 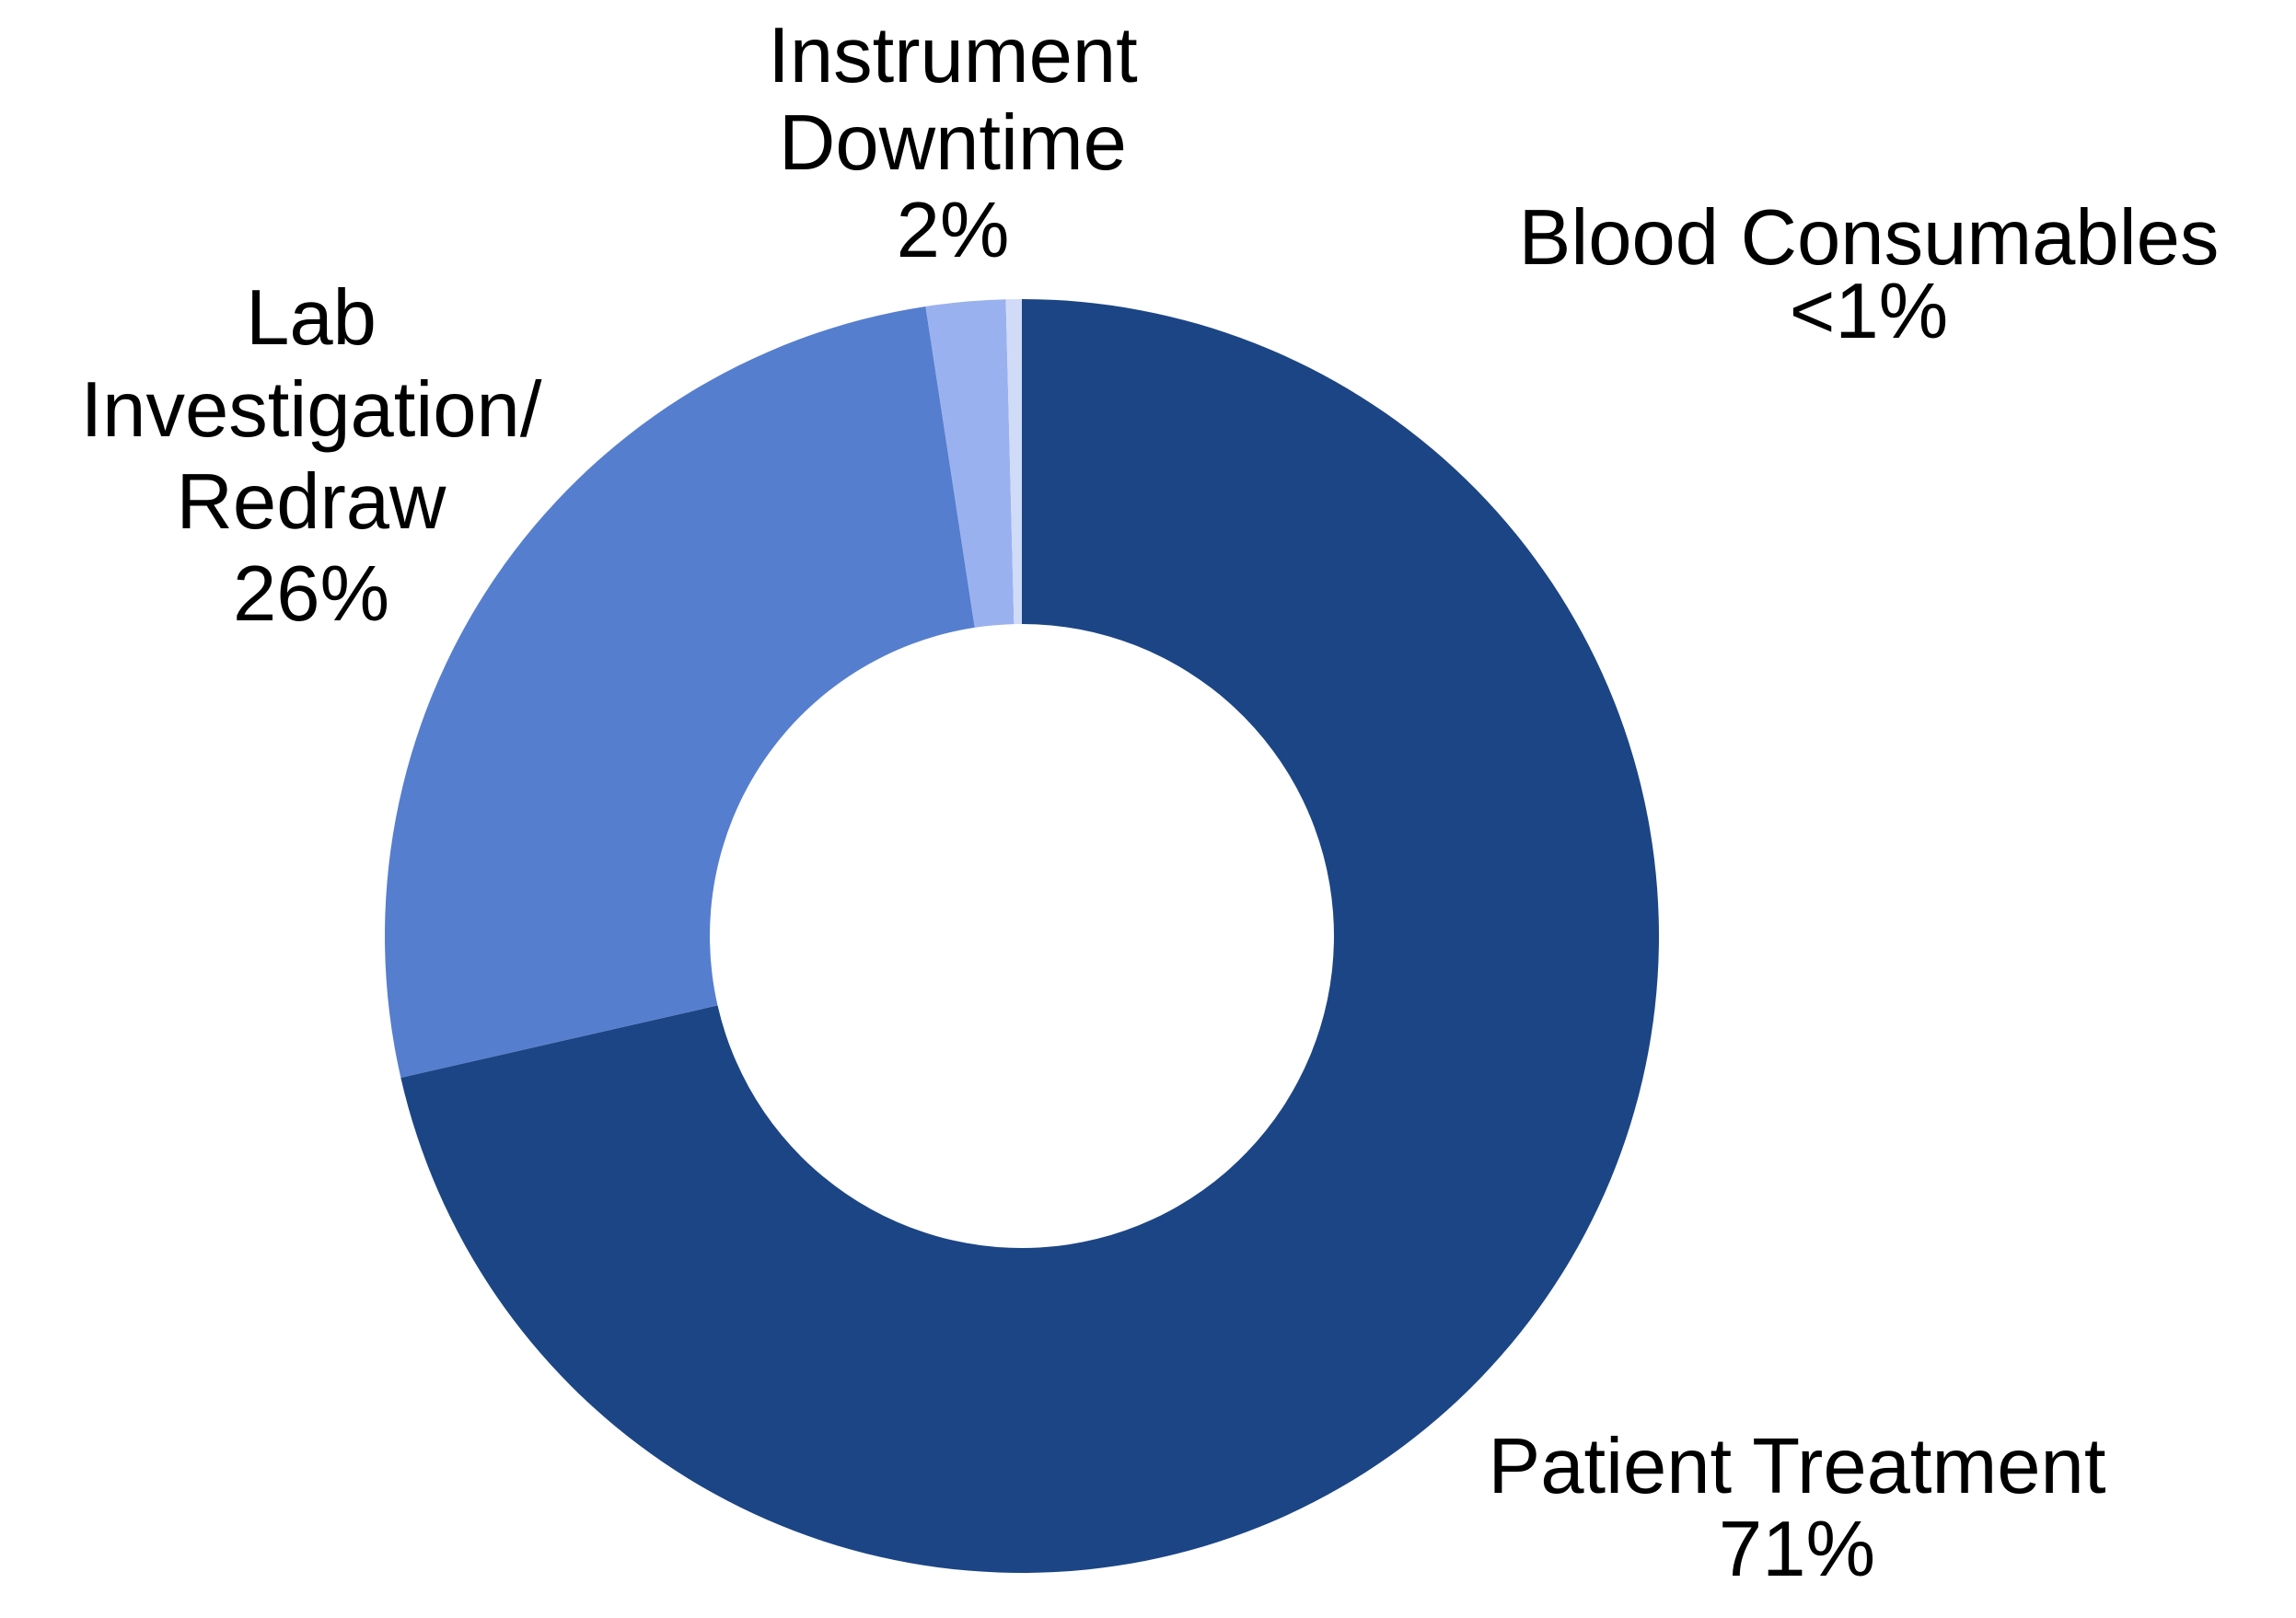 What do you see at coordinates (1797, 1550) in the screenshot?
I see `callout-value: 71%` at bounding box center [1797, 1550].